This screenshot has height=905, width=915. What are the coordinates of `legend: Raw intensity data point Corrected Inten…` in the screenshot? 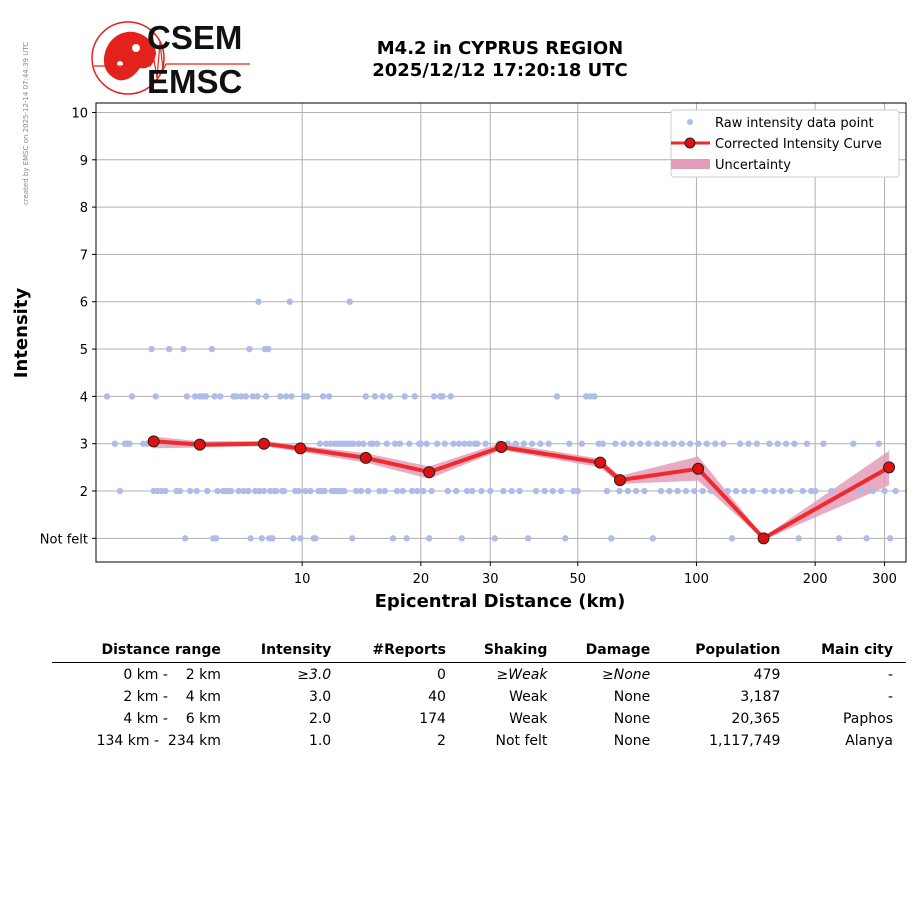 It's located at (785, 143).